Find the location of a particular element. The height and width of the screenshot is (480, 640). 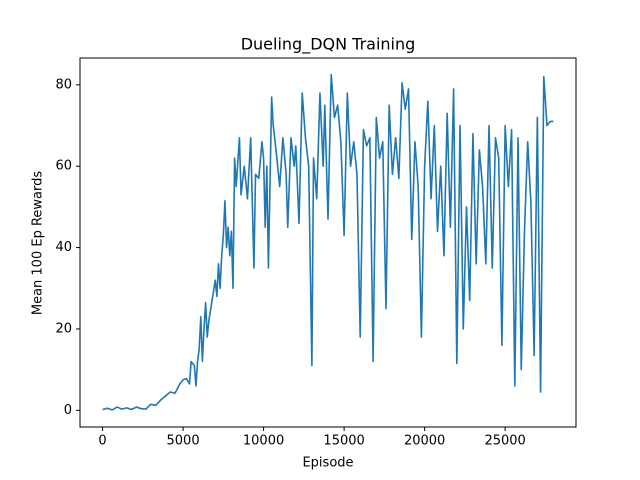

x-tick-label: 0 is located at coordinates (102, 441).